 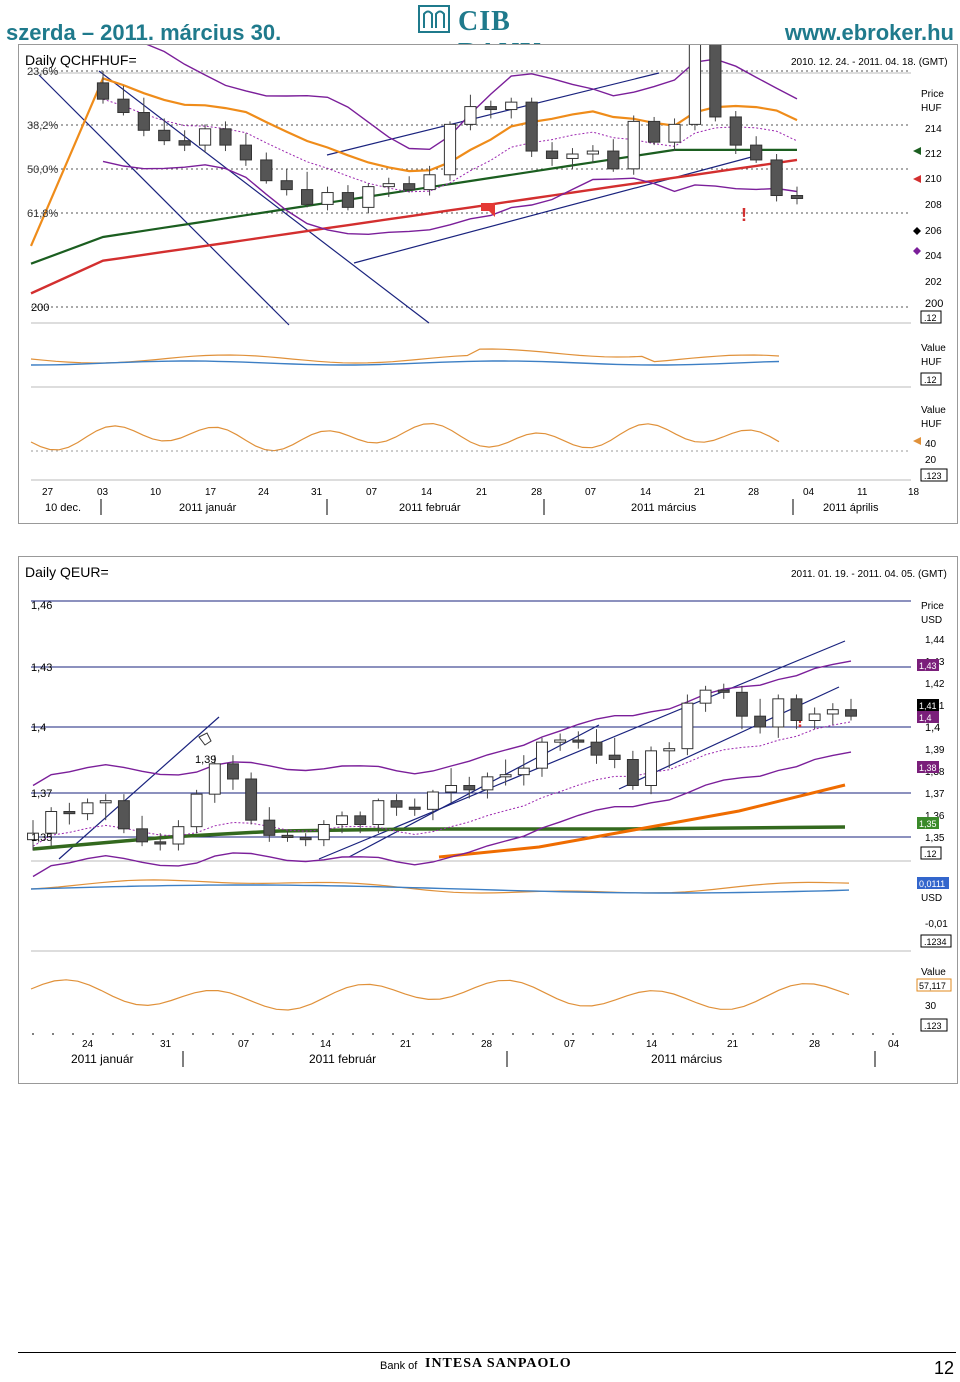 I want to click on ind2-value: 57,117, so click(x=932, y=986).